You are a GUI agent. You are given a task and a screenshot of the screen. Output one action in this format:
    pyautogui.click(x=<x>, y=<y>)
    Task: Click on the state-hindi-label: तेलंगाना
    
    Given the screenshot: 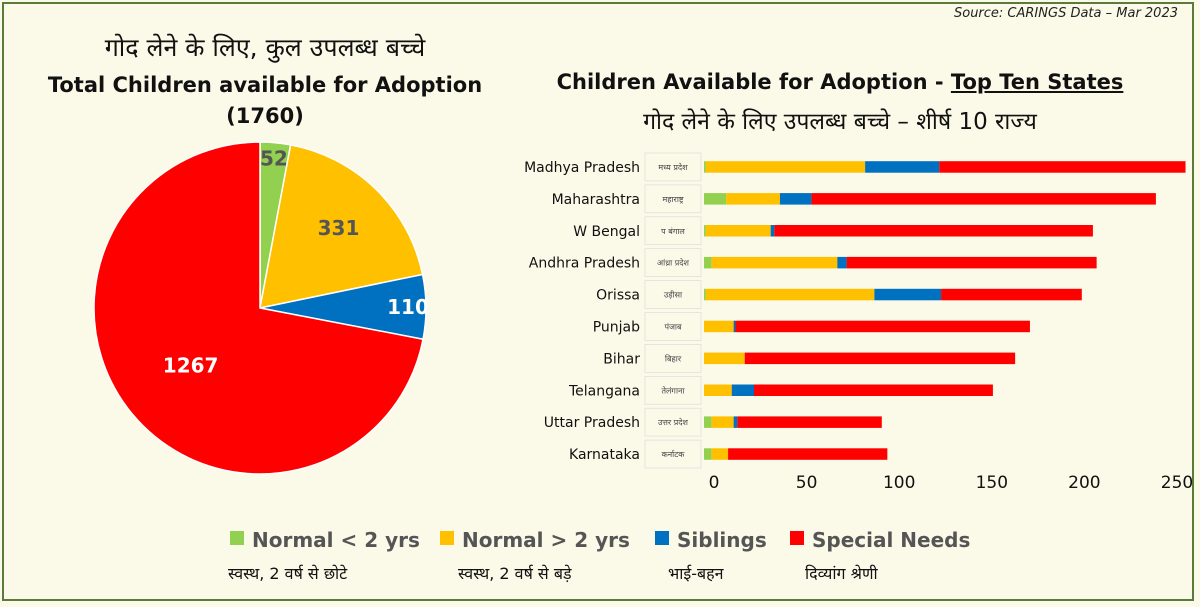 What is the action you would take?
    pyautogui.click(x=673, y=390)
    